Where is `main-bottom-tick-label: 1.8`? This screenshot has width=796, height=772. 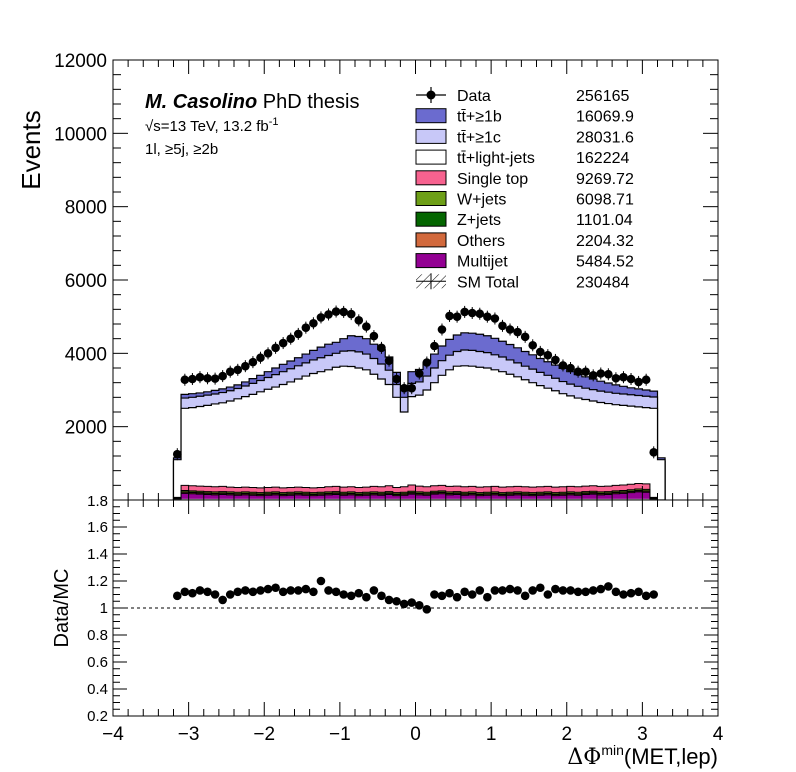 main-bottom-tick-label: 1.8 is located at coordinates (97, 501).